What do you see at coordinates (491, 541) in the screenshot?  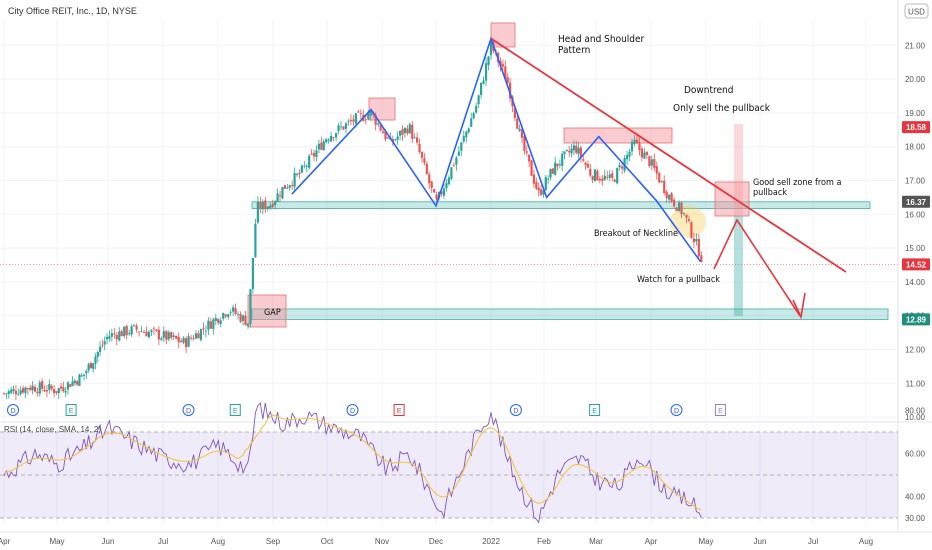 I see `month-label: 2022` at bounding box center [491, 541].